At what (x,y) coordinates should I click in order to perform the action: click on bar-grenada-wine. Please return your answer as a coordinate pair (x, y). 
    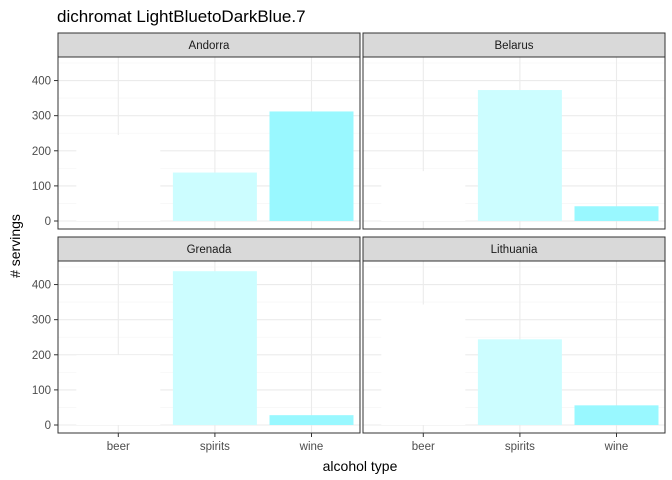
    Looking at the image, I should click on (311, 420).